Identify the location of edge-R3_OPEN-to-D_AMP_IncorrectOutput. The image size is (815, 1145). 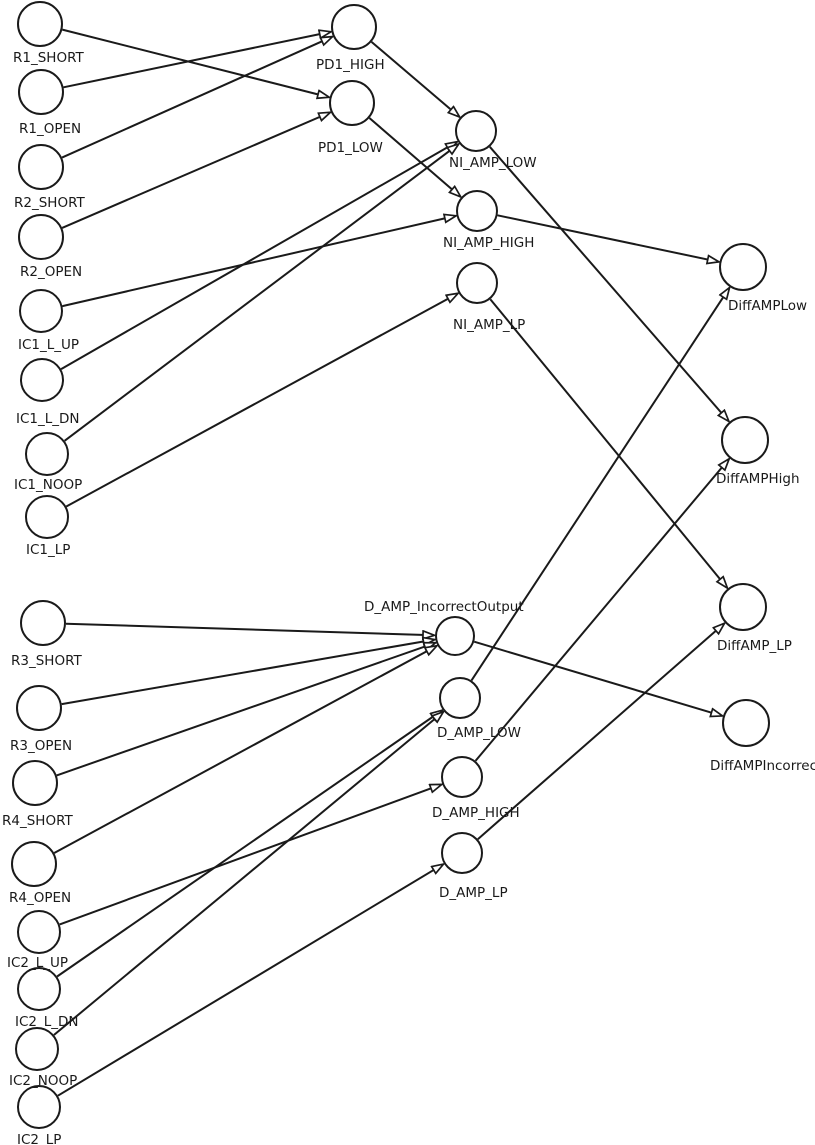
(248, 673).